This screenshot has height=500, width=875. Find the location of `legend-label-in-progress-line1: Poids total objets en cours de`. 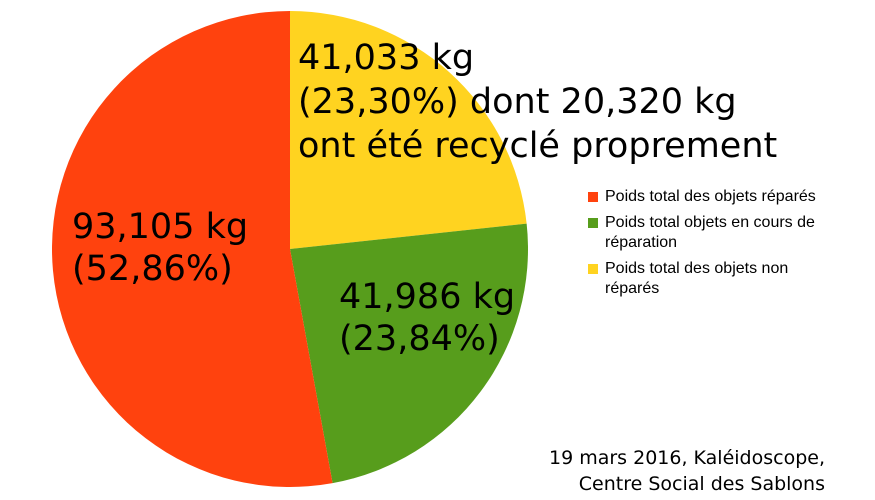

legend-label-in-progress-line1: Poids total objets en cours de is located at coordinates (710, 222).